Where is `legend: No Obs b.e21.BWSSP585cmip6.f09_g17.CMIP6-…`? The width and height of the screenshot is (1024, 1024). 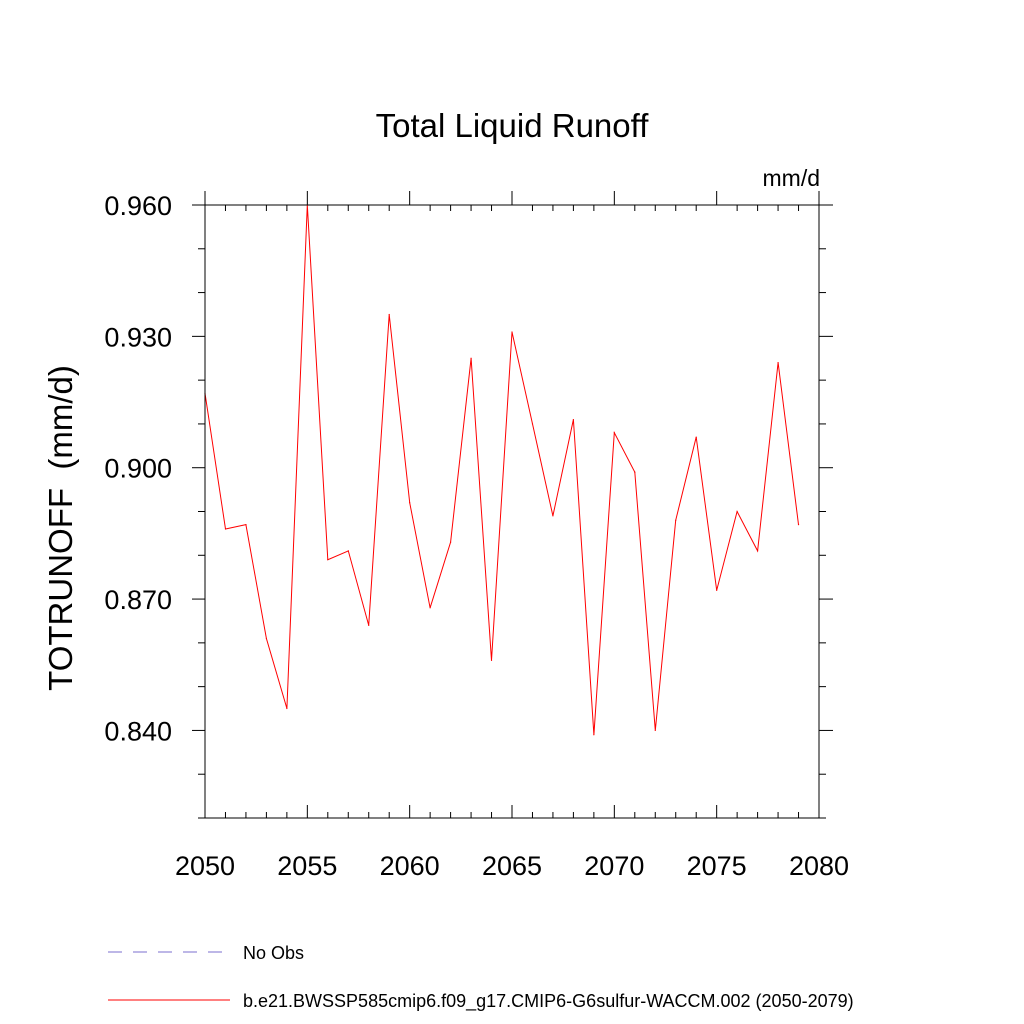 legend: No Obs b.e21.BWSSP585cmip6.f09_g17.CMIP6-… is located at coordinates (481, 977).